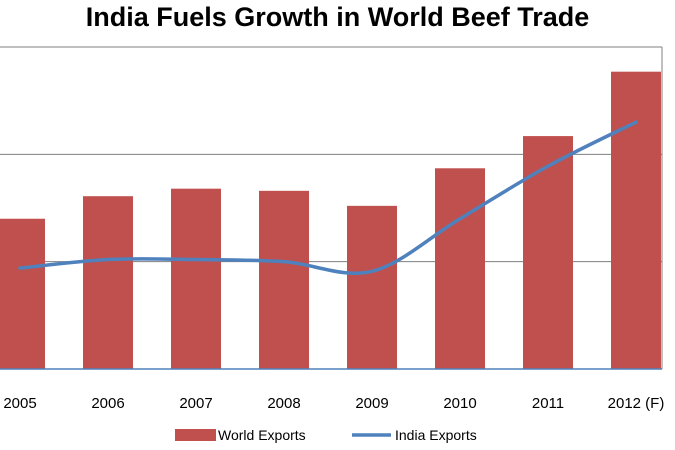 The height and width of the screenshot is (450, 675). I want to click on x-tick-label: 2011, so click(548, 403).